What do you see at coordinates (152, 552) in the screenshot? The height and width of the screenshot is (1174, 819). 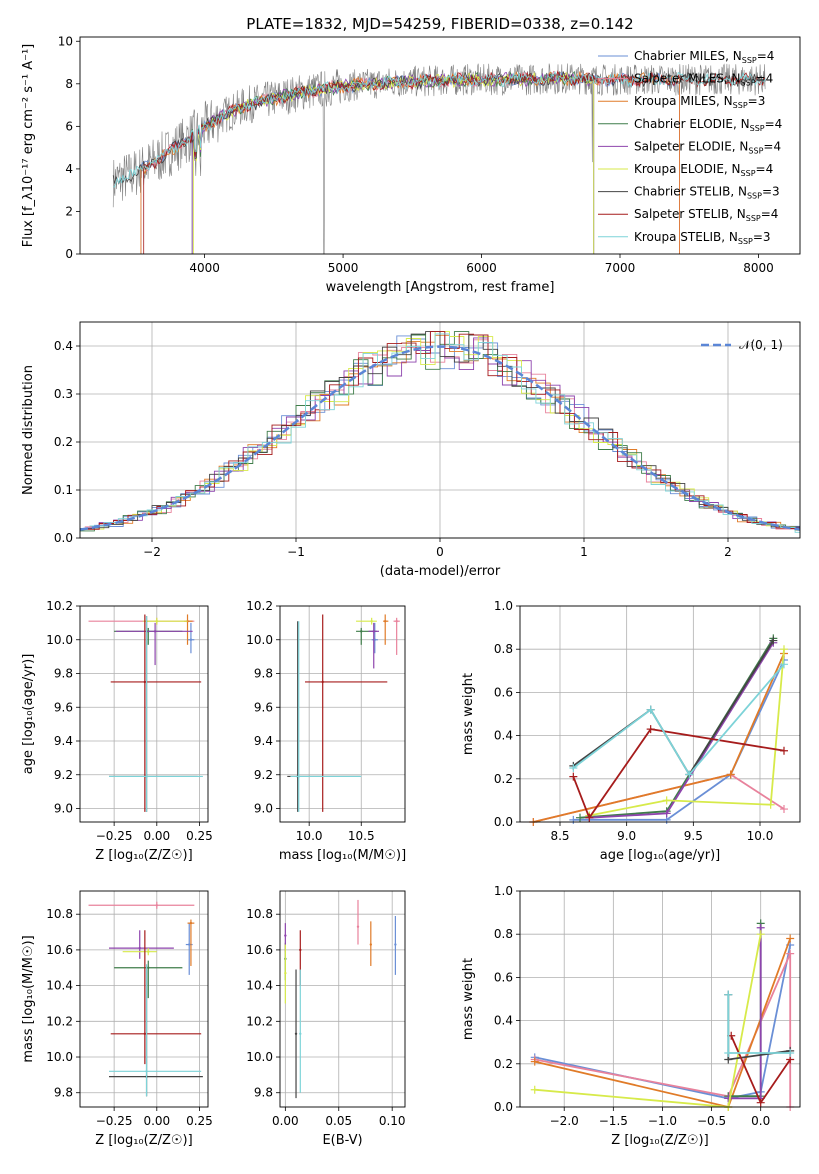 I see `x-tick-label: −2` at bounding box center [152, 552].